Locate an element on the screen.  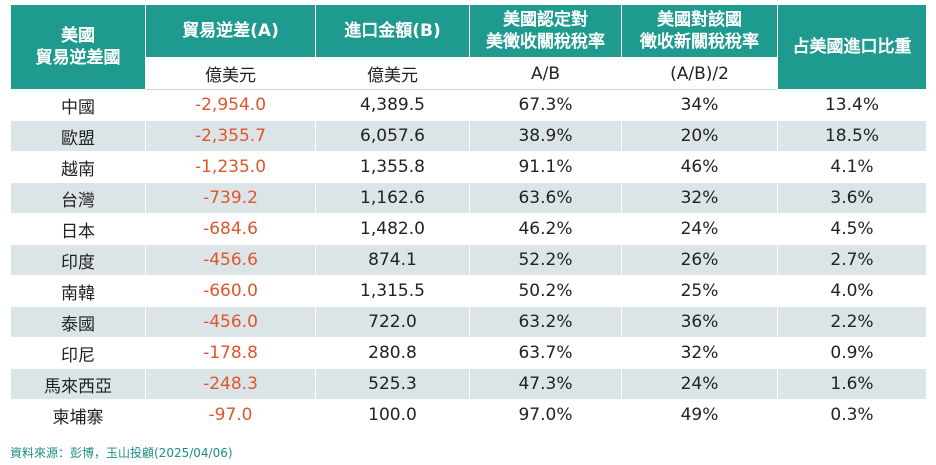
cell-imports: 1,482.0 is located at coordinates (392, 229).